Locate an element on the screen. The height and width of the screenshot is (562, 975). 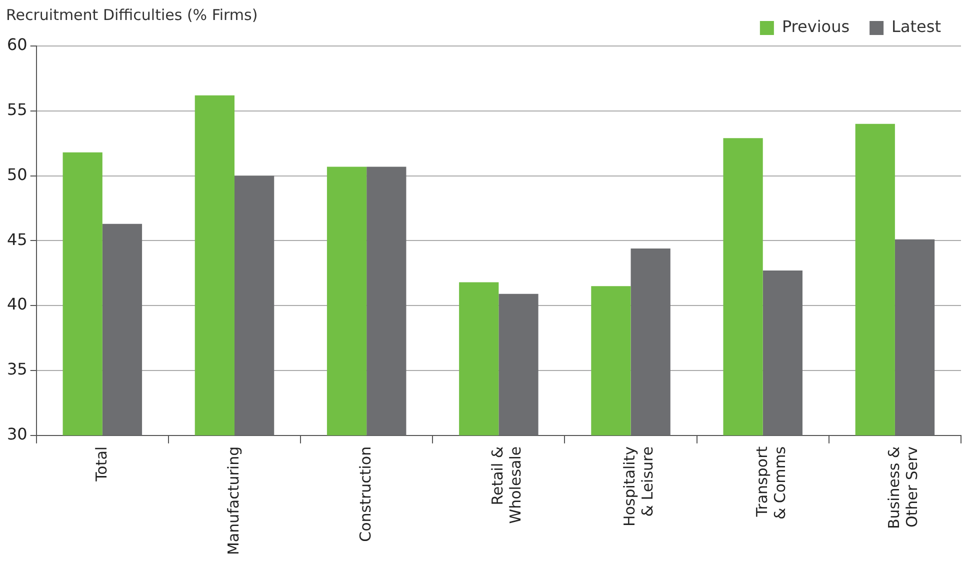
x-tick-label: Construction is located at coordinates (365, 494).